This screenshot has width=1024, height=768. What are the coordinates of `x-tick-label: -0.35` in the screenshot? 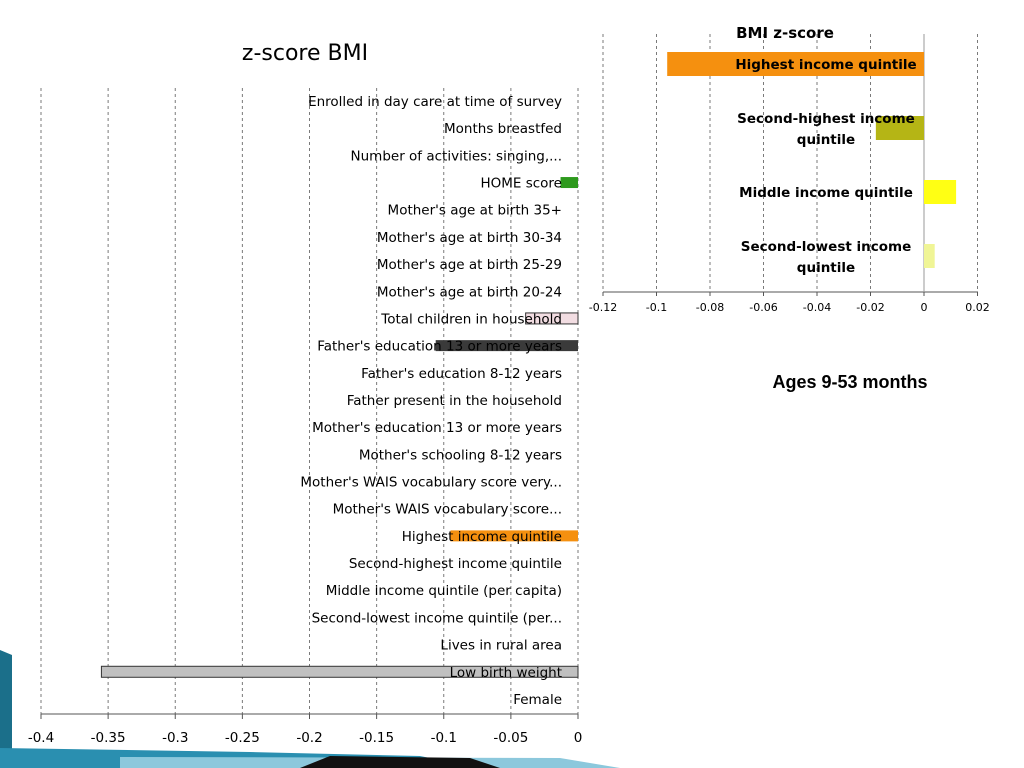 It's located at (108, 738).